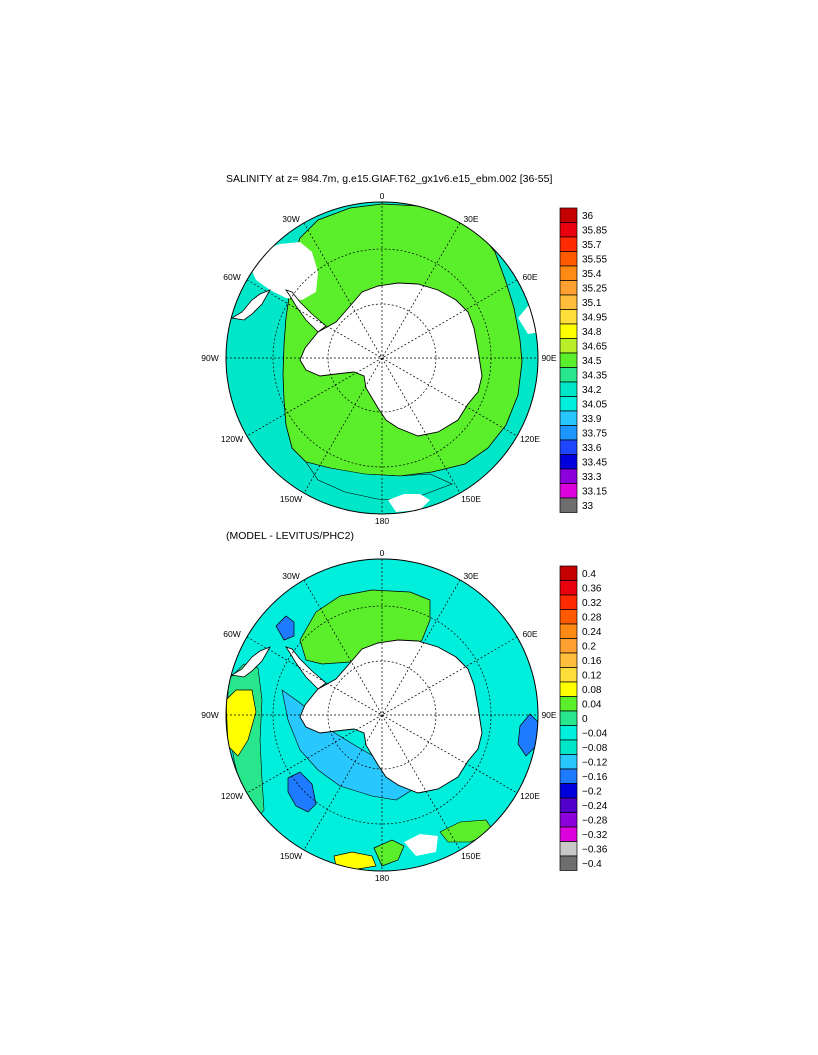 The width and height of the screenshot is (818, 1055). I want to click on top-map-border, so click(382, 358).